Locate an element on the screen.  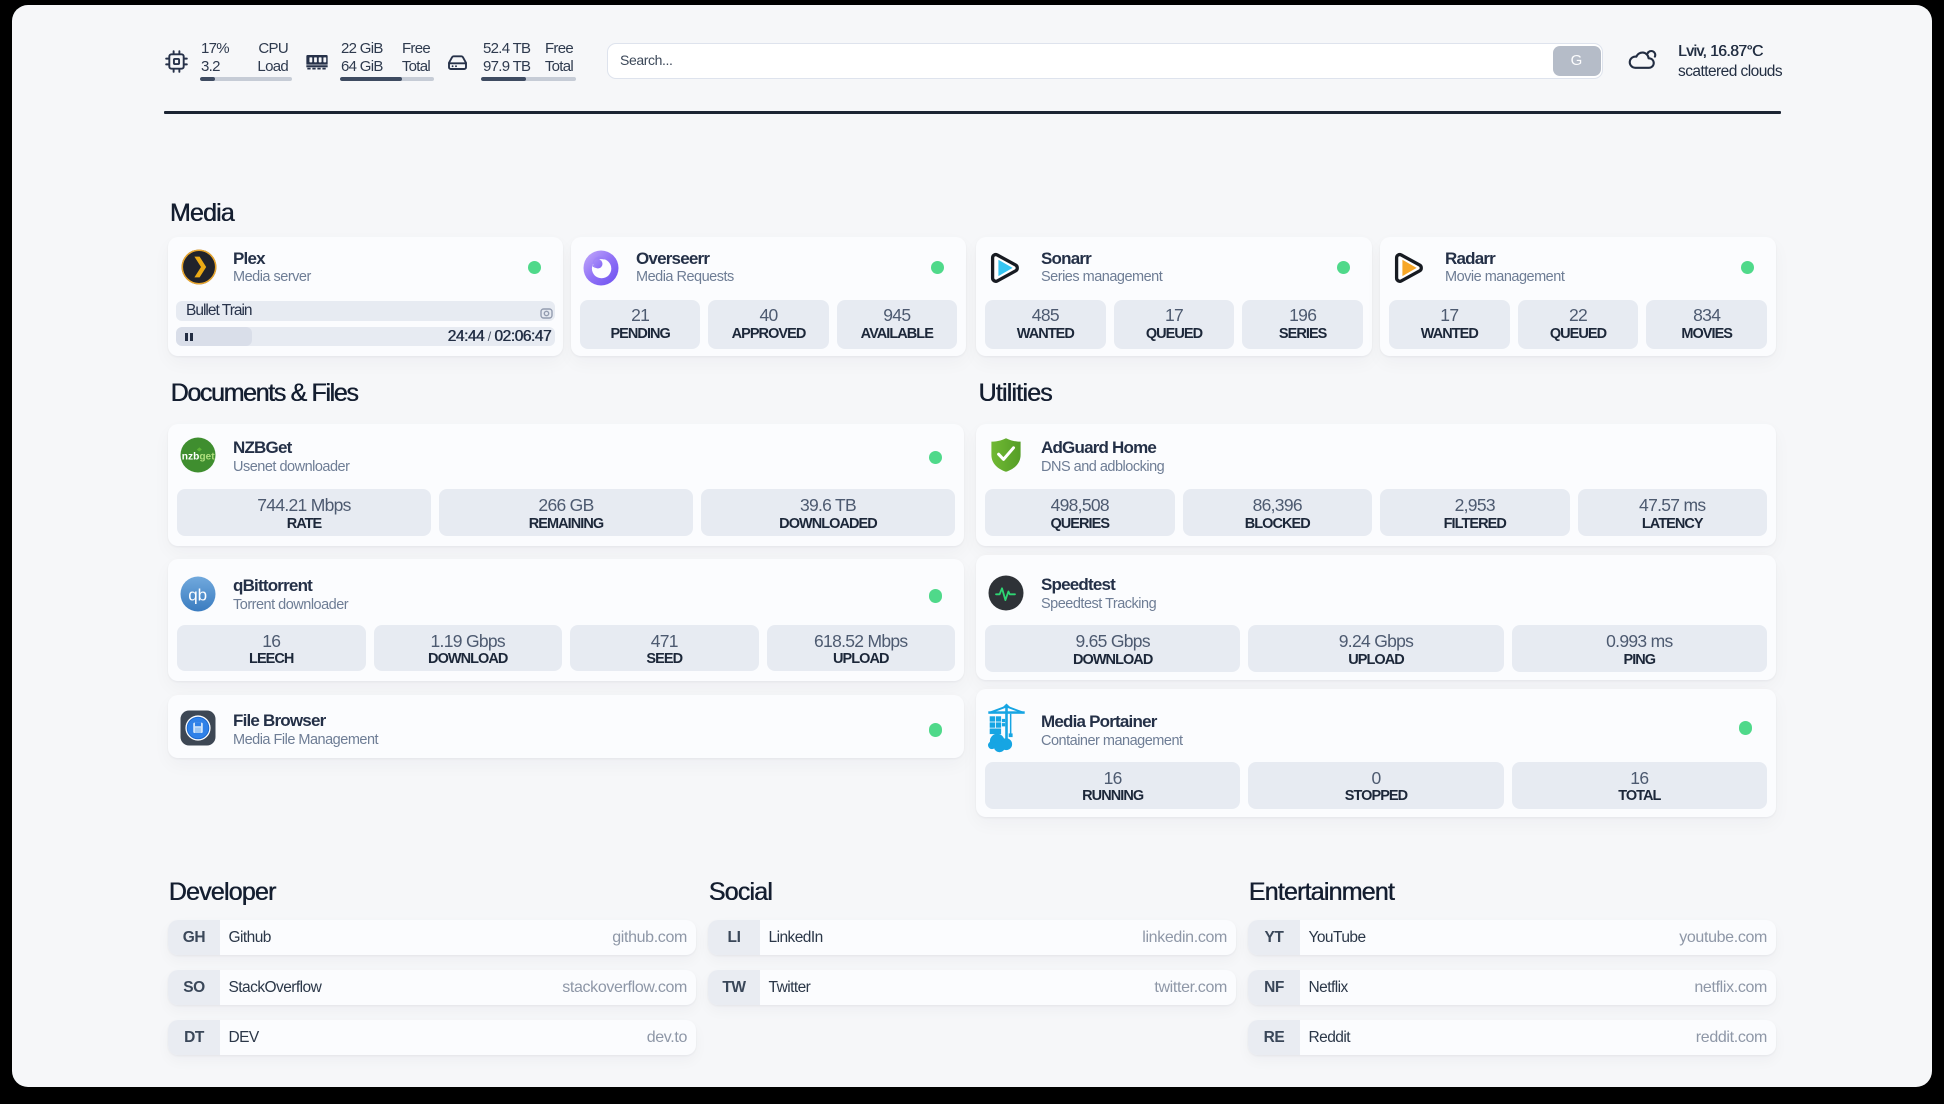
svg-text: nzbget is located at coordinates (198, 456).